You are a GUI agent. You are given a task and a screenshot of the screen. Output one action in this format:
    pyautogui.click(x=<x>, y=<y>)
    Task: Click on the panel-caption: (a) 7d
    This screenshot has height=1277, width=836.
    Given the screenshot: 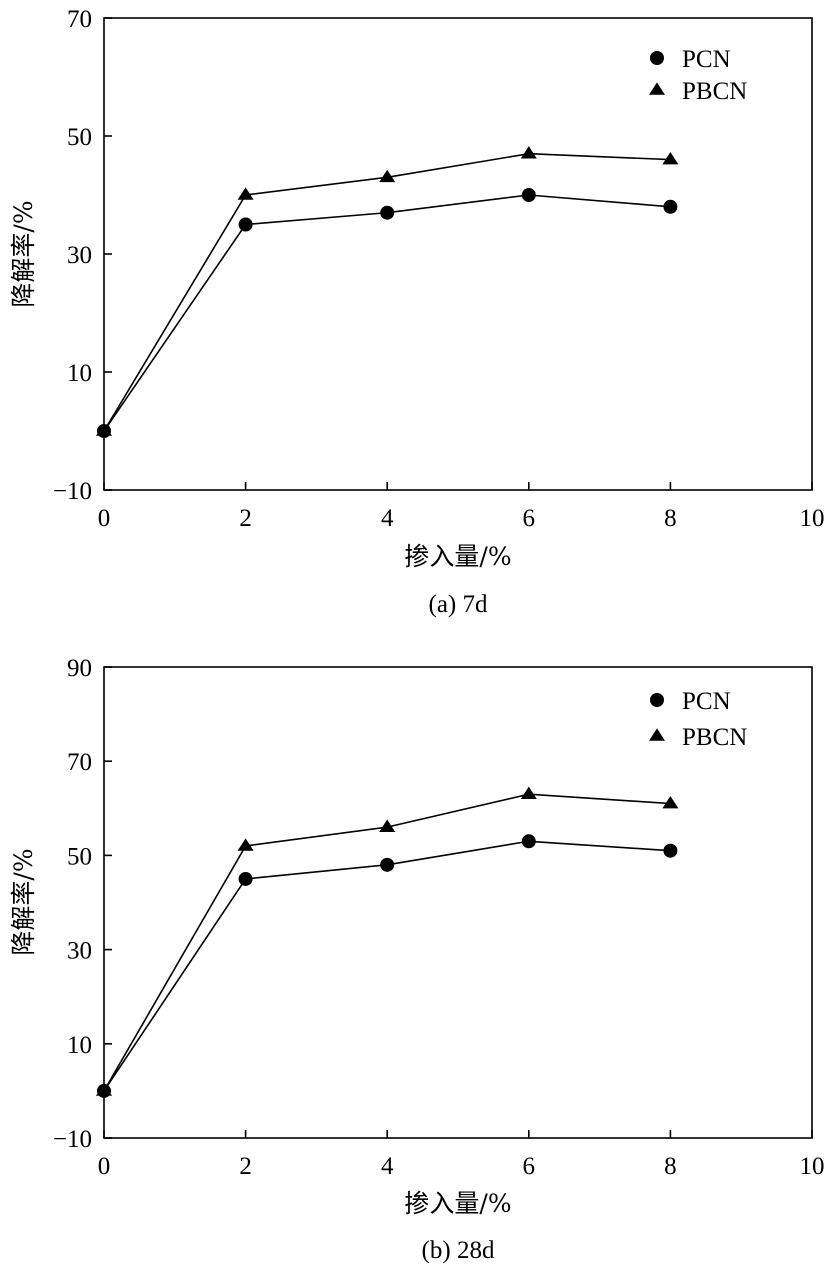 What is the action you would take?
    pyautogui.click(x=458, y=604)
    